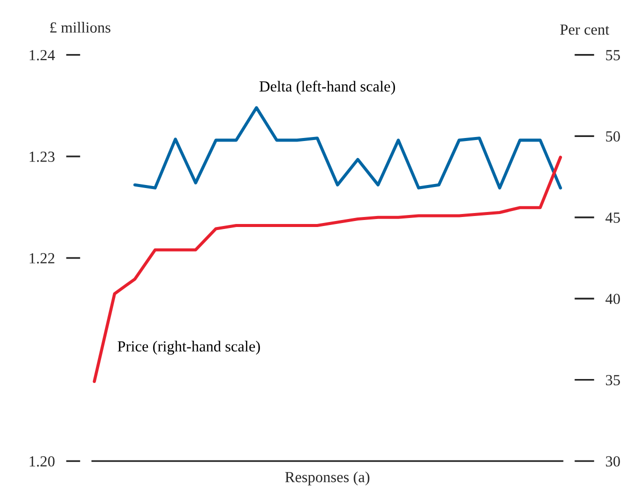  I want to click on y2-axis-title: Per cent, so click(585, 29).